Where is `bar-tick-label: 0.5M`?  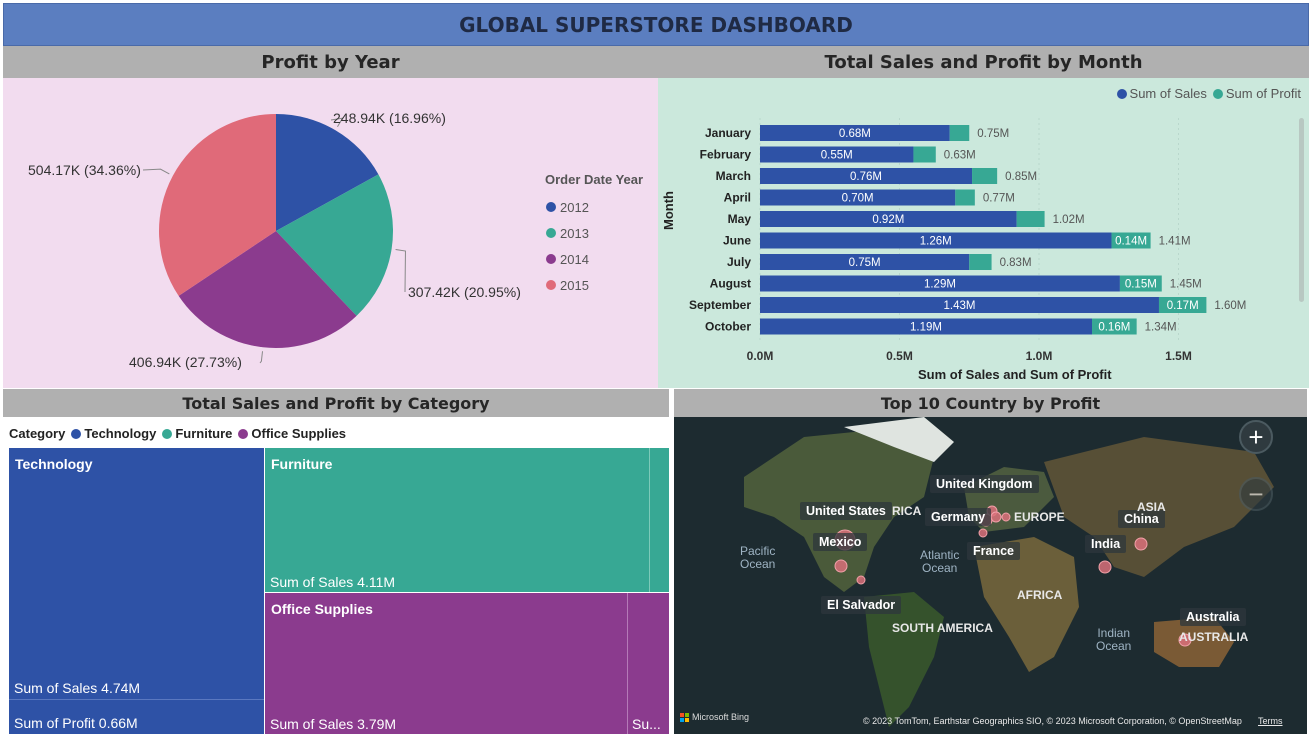 bar-tick-label: 0.5M is located at coordinates (899, 356).